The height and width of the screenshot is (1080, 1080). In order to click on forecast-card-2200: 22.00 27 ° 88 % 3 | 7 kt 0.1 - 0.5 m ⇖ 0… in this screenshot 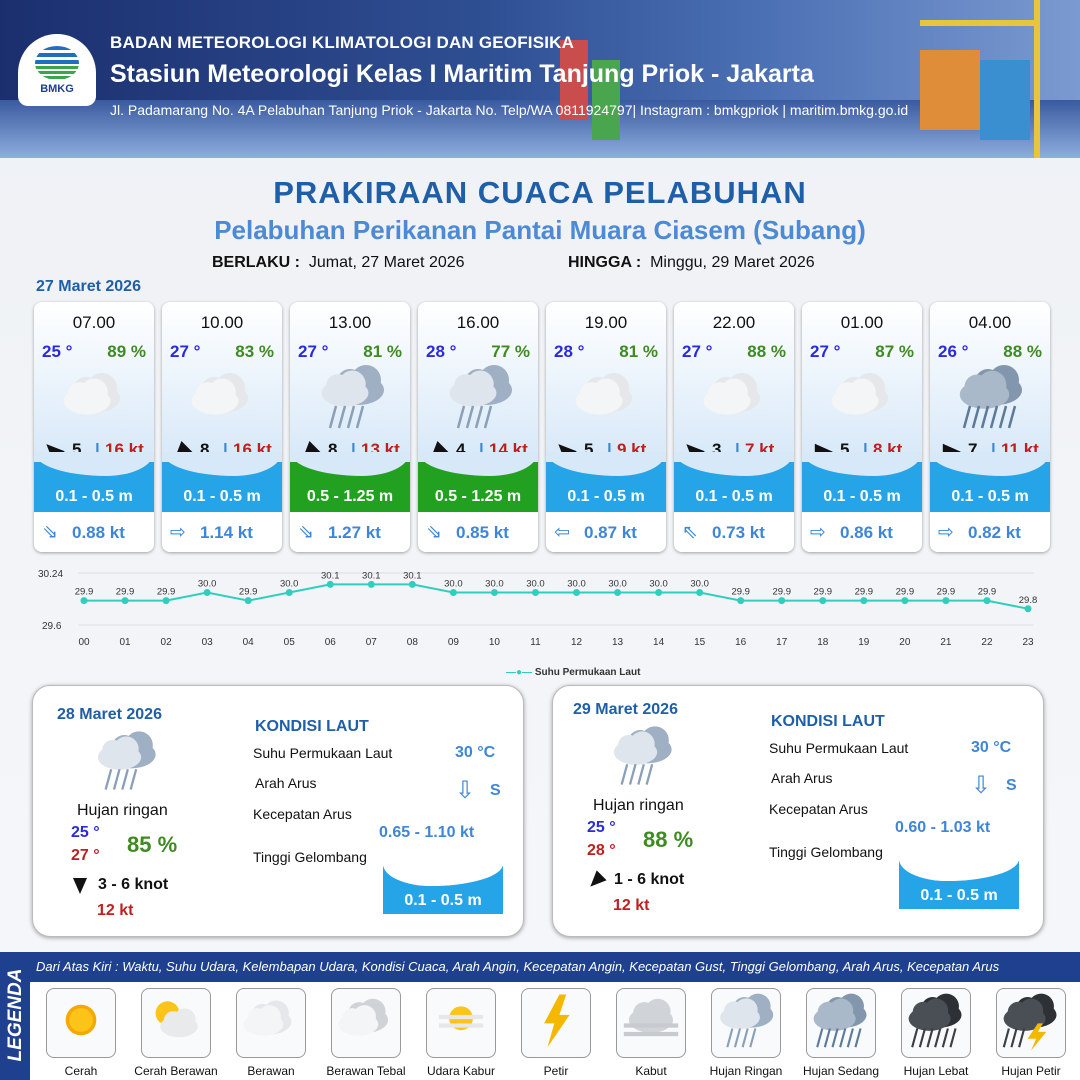, I will do `click(734, 427)`.